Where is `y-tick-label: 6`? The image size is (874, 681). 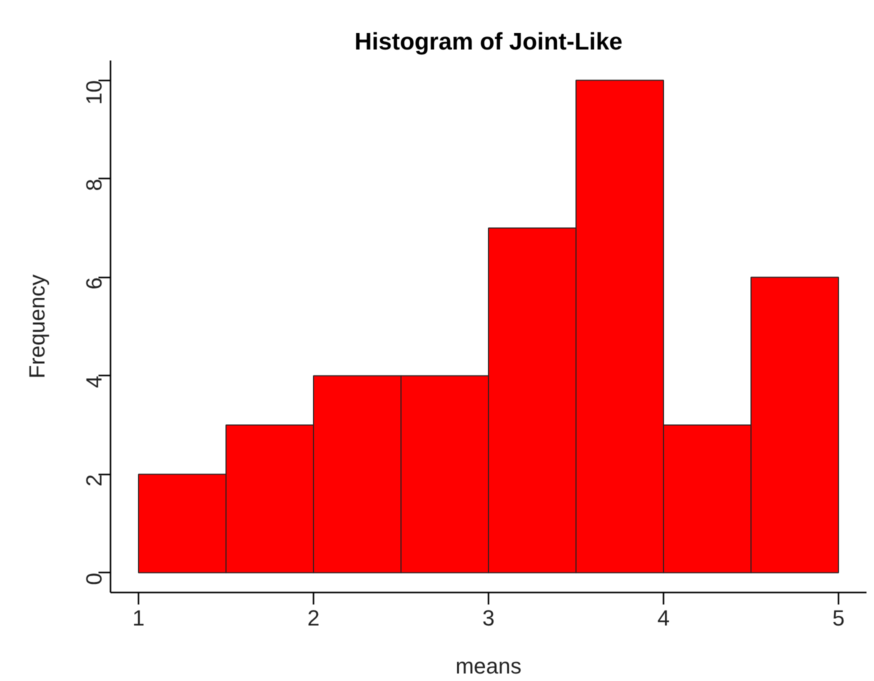 y-tick-label: 6 is located at coordinates (94, 283).